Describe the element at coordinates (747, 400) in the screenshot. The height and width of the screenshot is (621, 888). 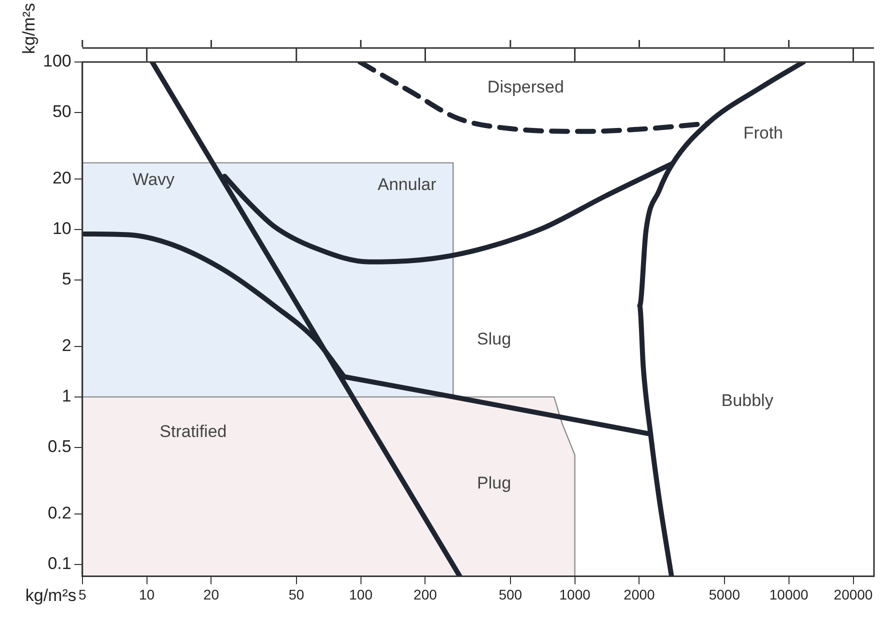
I see `annotation: Bubbly` at that location.